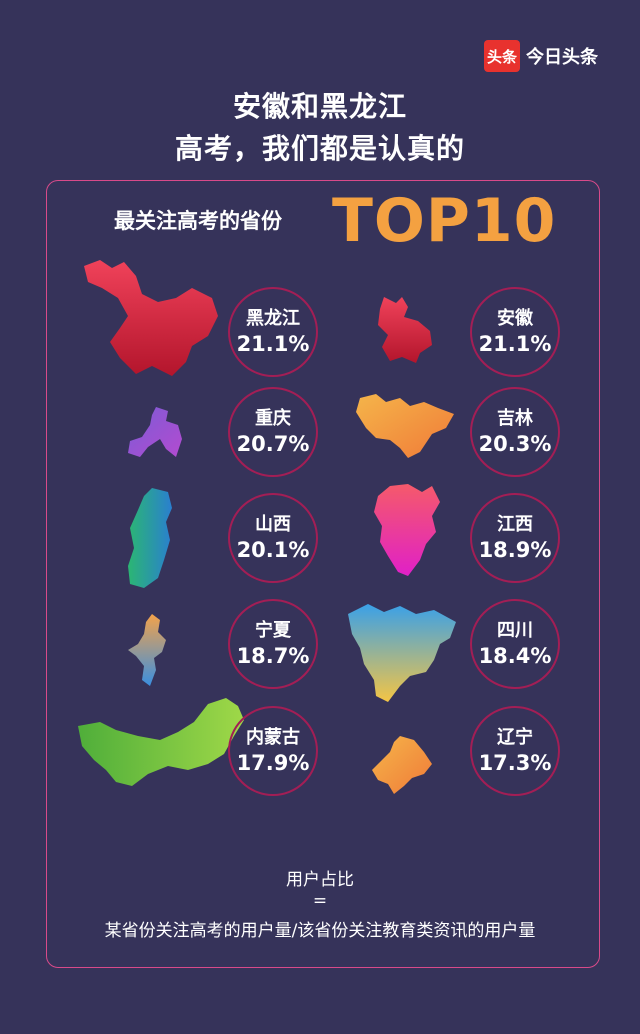  I want to click on province-name: 吉林, so click(515, 418).